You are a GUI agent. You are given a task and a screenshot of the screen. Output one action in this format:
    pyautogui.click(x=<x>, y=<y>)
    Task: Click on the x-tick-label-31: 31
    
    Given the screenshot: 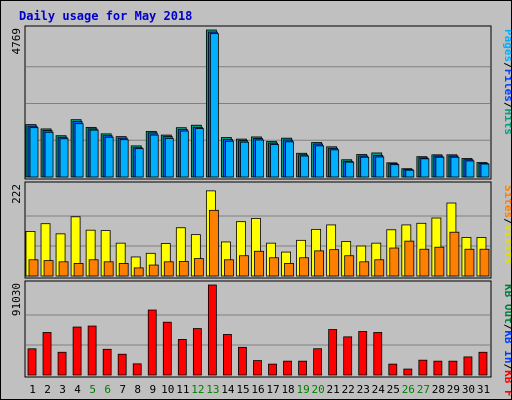 What is the action you would take?
    pyautogui.click(x=483, y=389)
    